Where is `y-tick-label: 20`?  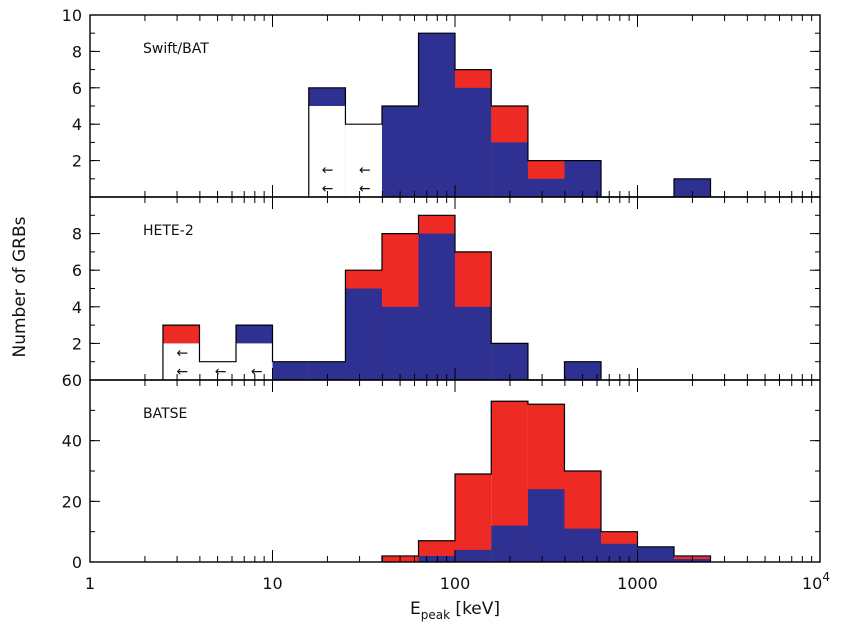
y-tick-label: 20 is located at coordinates (72, 501).